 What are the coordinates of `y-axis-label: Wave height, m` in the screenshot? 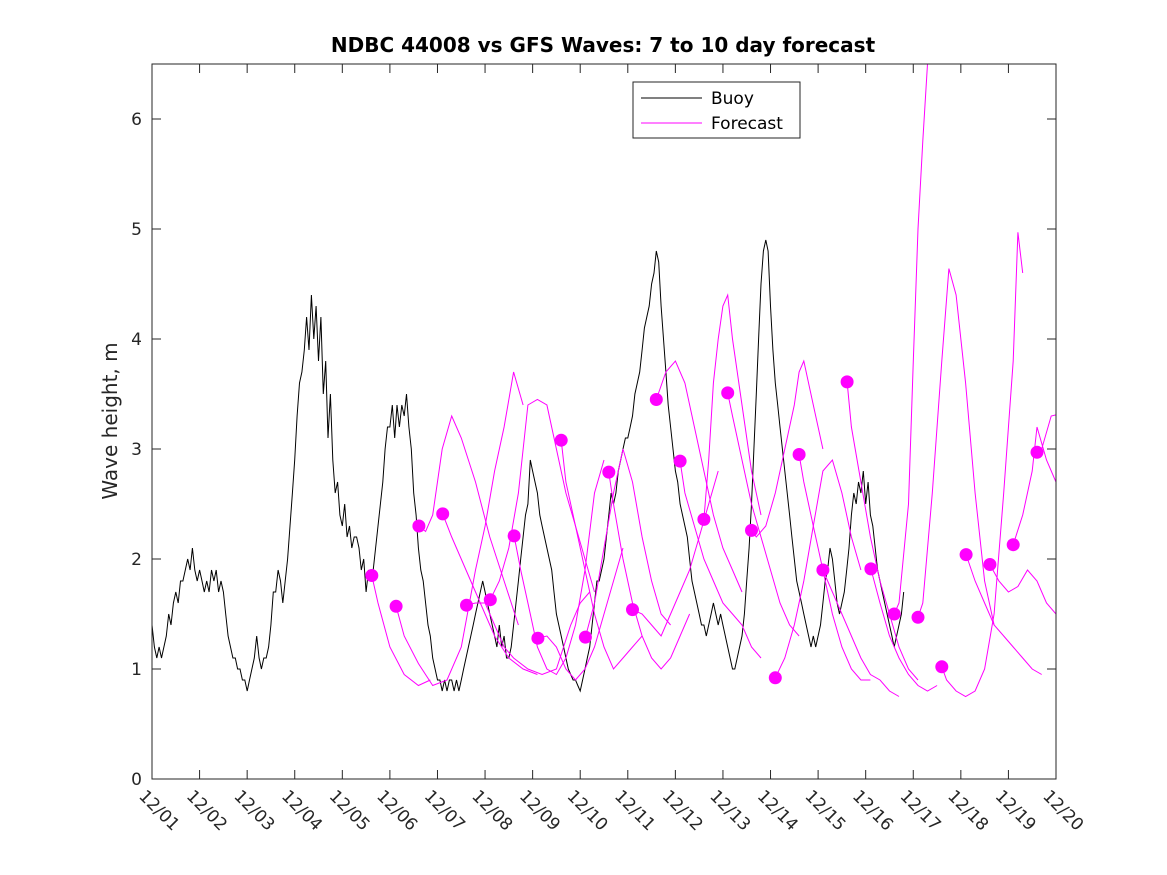 It's located at (110, 420).